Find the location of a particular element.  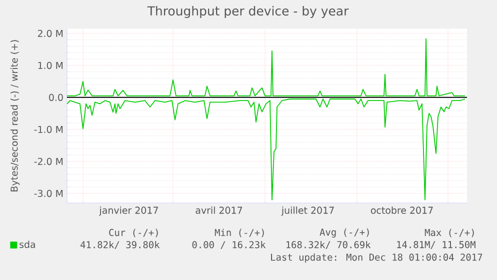

y-tick-label: 0.0 is located at coordinates (56, 97).